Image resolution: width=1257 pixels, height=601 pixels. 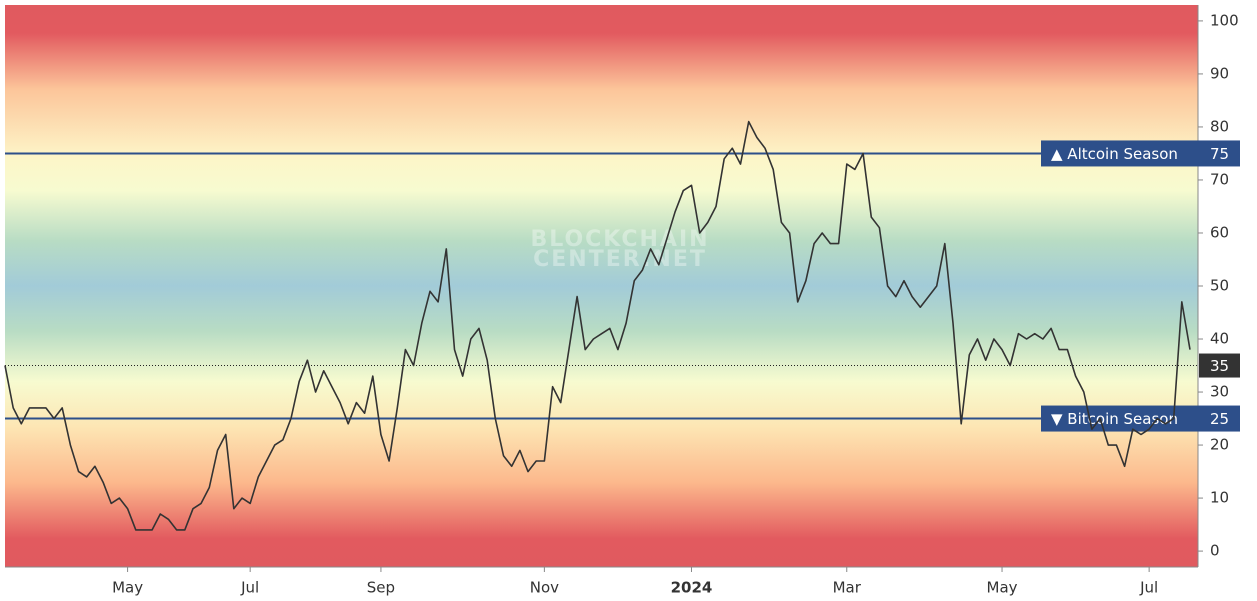 What do you see at coordinates (1219, 179) in the screenshot?
I see `y-tick-label: 70` at bounding box center [1219, 179].